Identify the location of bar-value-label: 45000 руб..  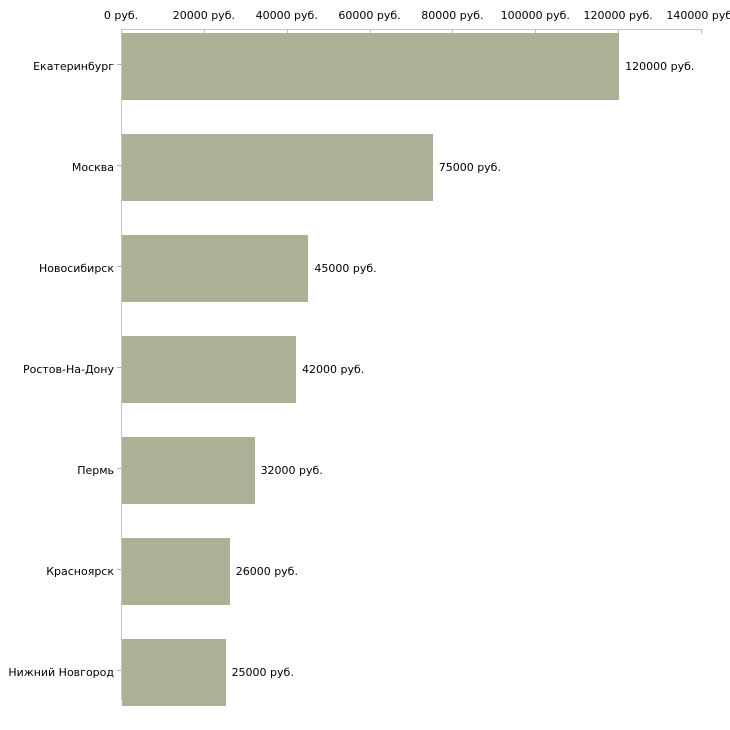
(345, 268).